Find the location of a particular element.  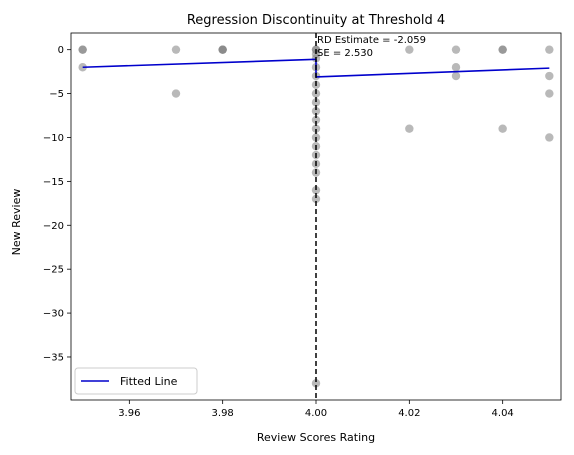

y-tick-label: −10 is located at coordinates (53, 138).